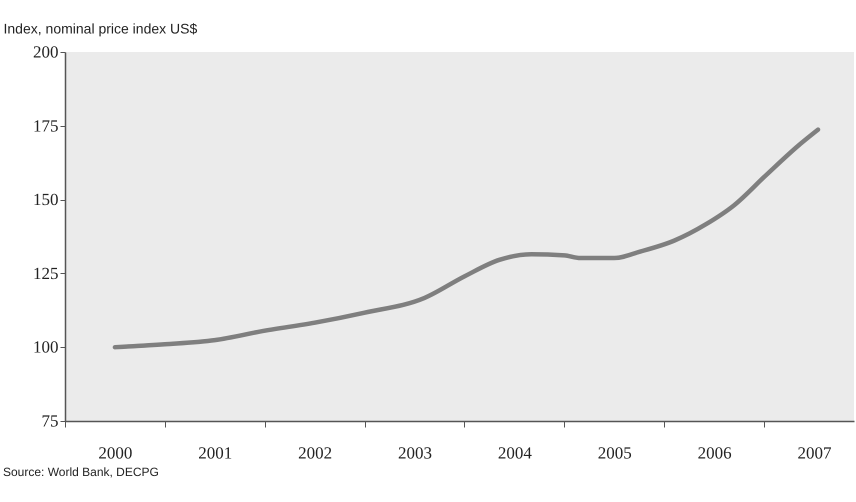  I want to click on x-tick-label: 2005, so click(615, 453).